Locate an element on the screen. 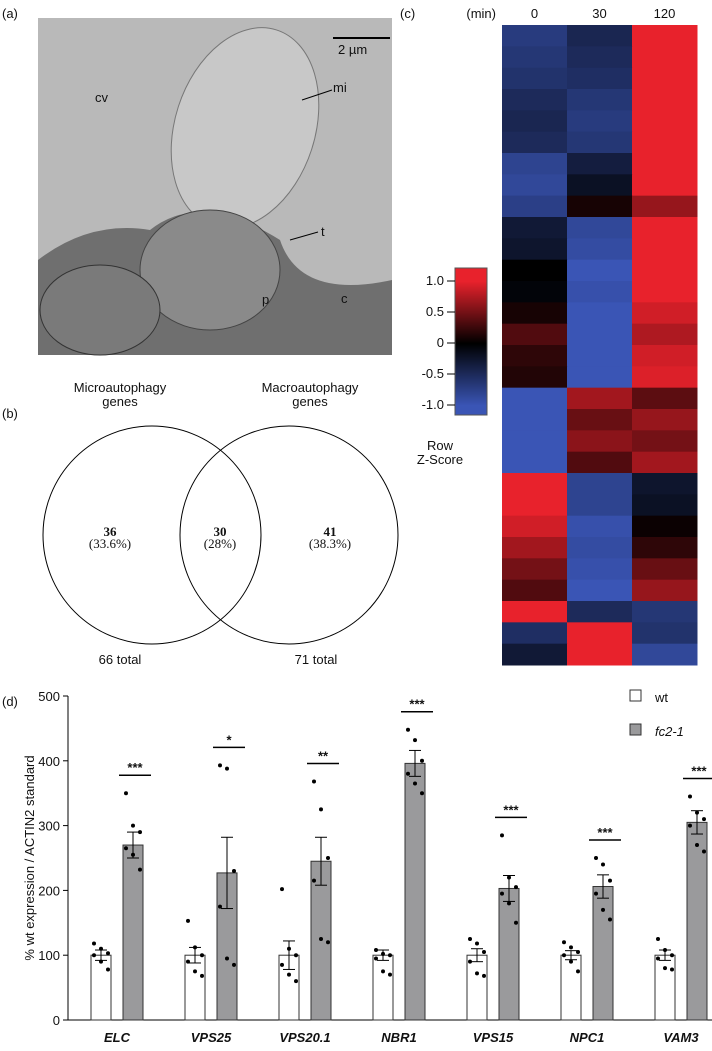 The image size is (712, 1051). set-total: 71 total is located at coordinates (316, 659).